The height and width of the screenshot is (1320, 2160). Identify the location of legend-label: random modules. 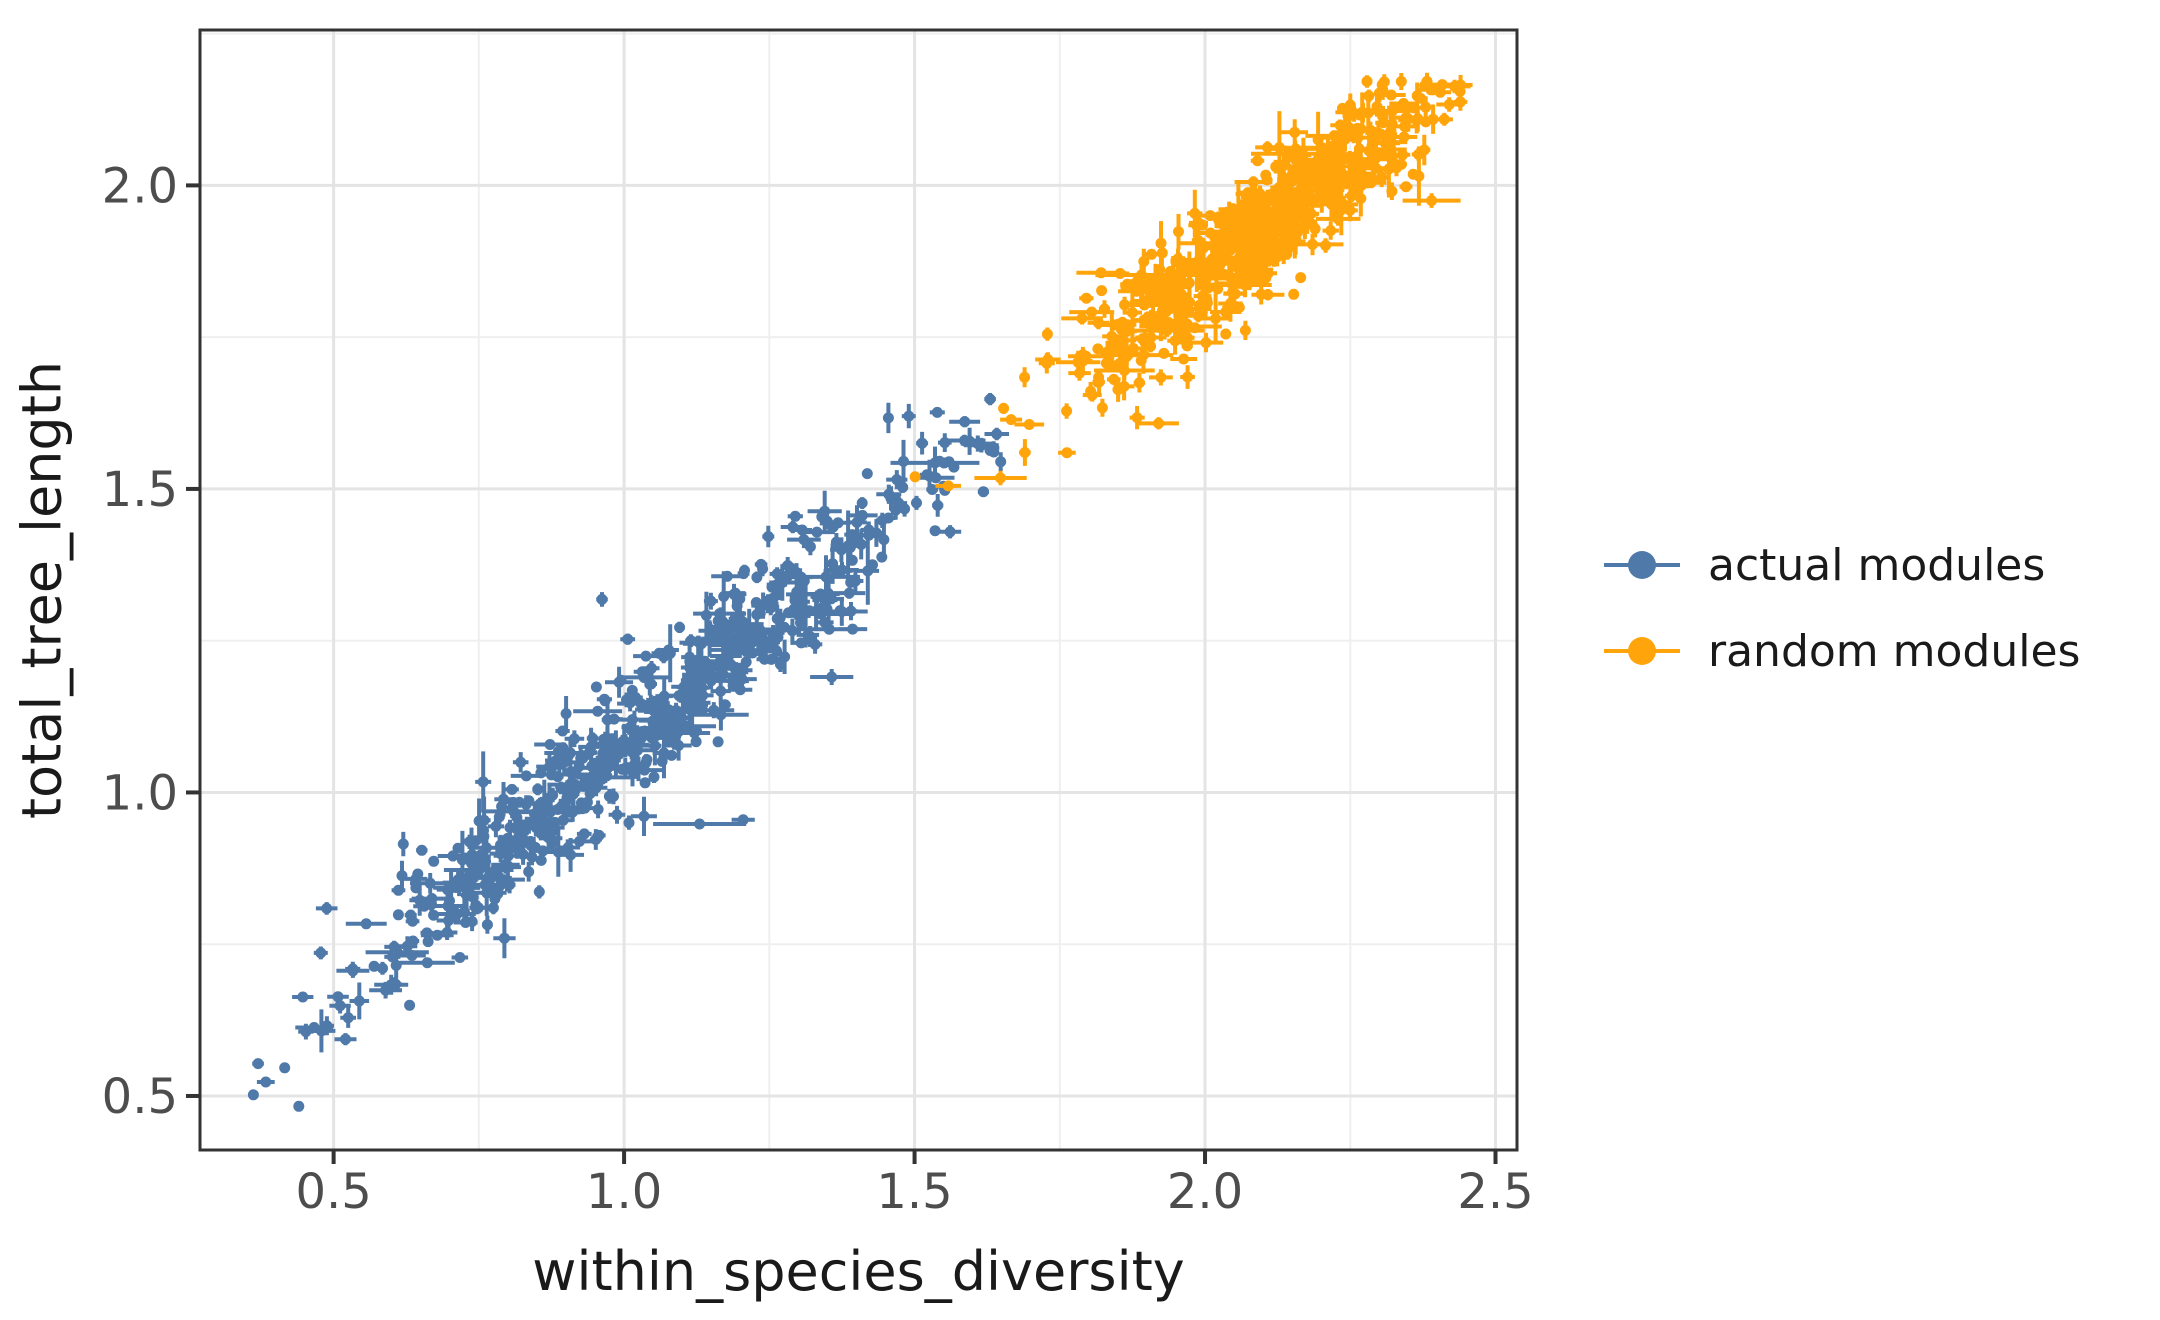
(1894, 651).